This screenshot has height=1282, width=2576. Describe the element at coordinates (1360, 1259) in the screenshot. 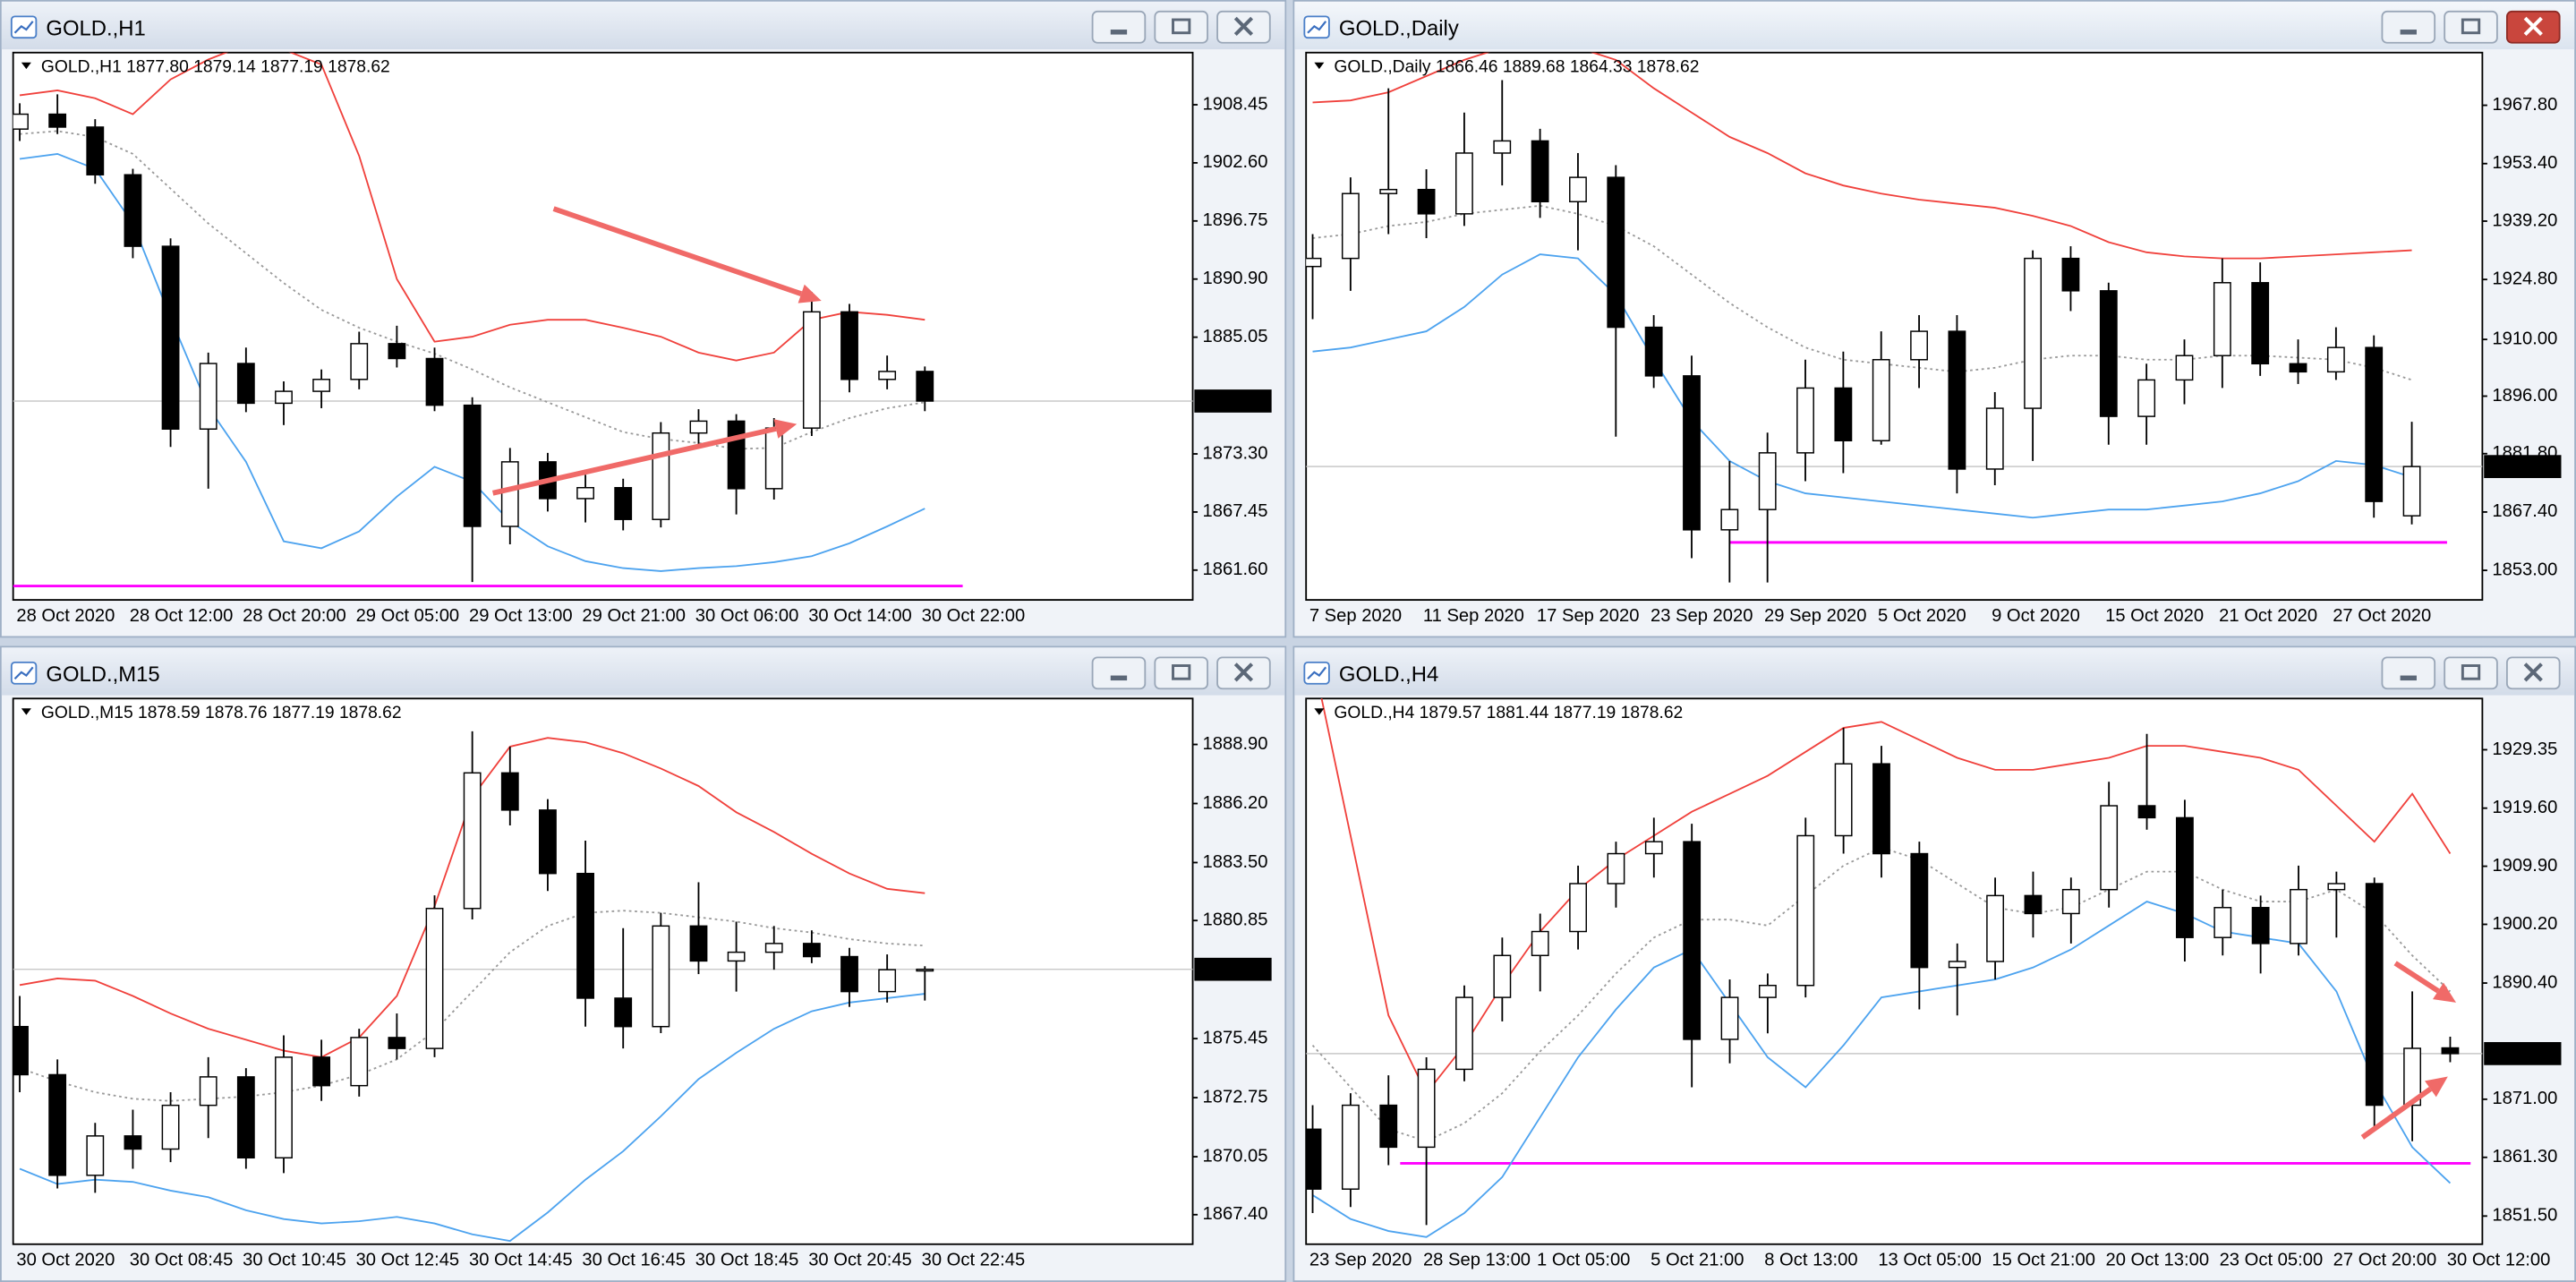

I see `x-tick-label: 23 Sep 2020` at that location.